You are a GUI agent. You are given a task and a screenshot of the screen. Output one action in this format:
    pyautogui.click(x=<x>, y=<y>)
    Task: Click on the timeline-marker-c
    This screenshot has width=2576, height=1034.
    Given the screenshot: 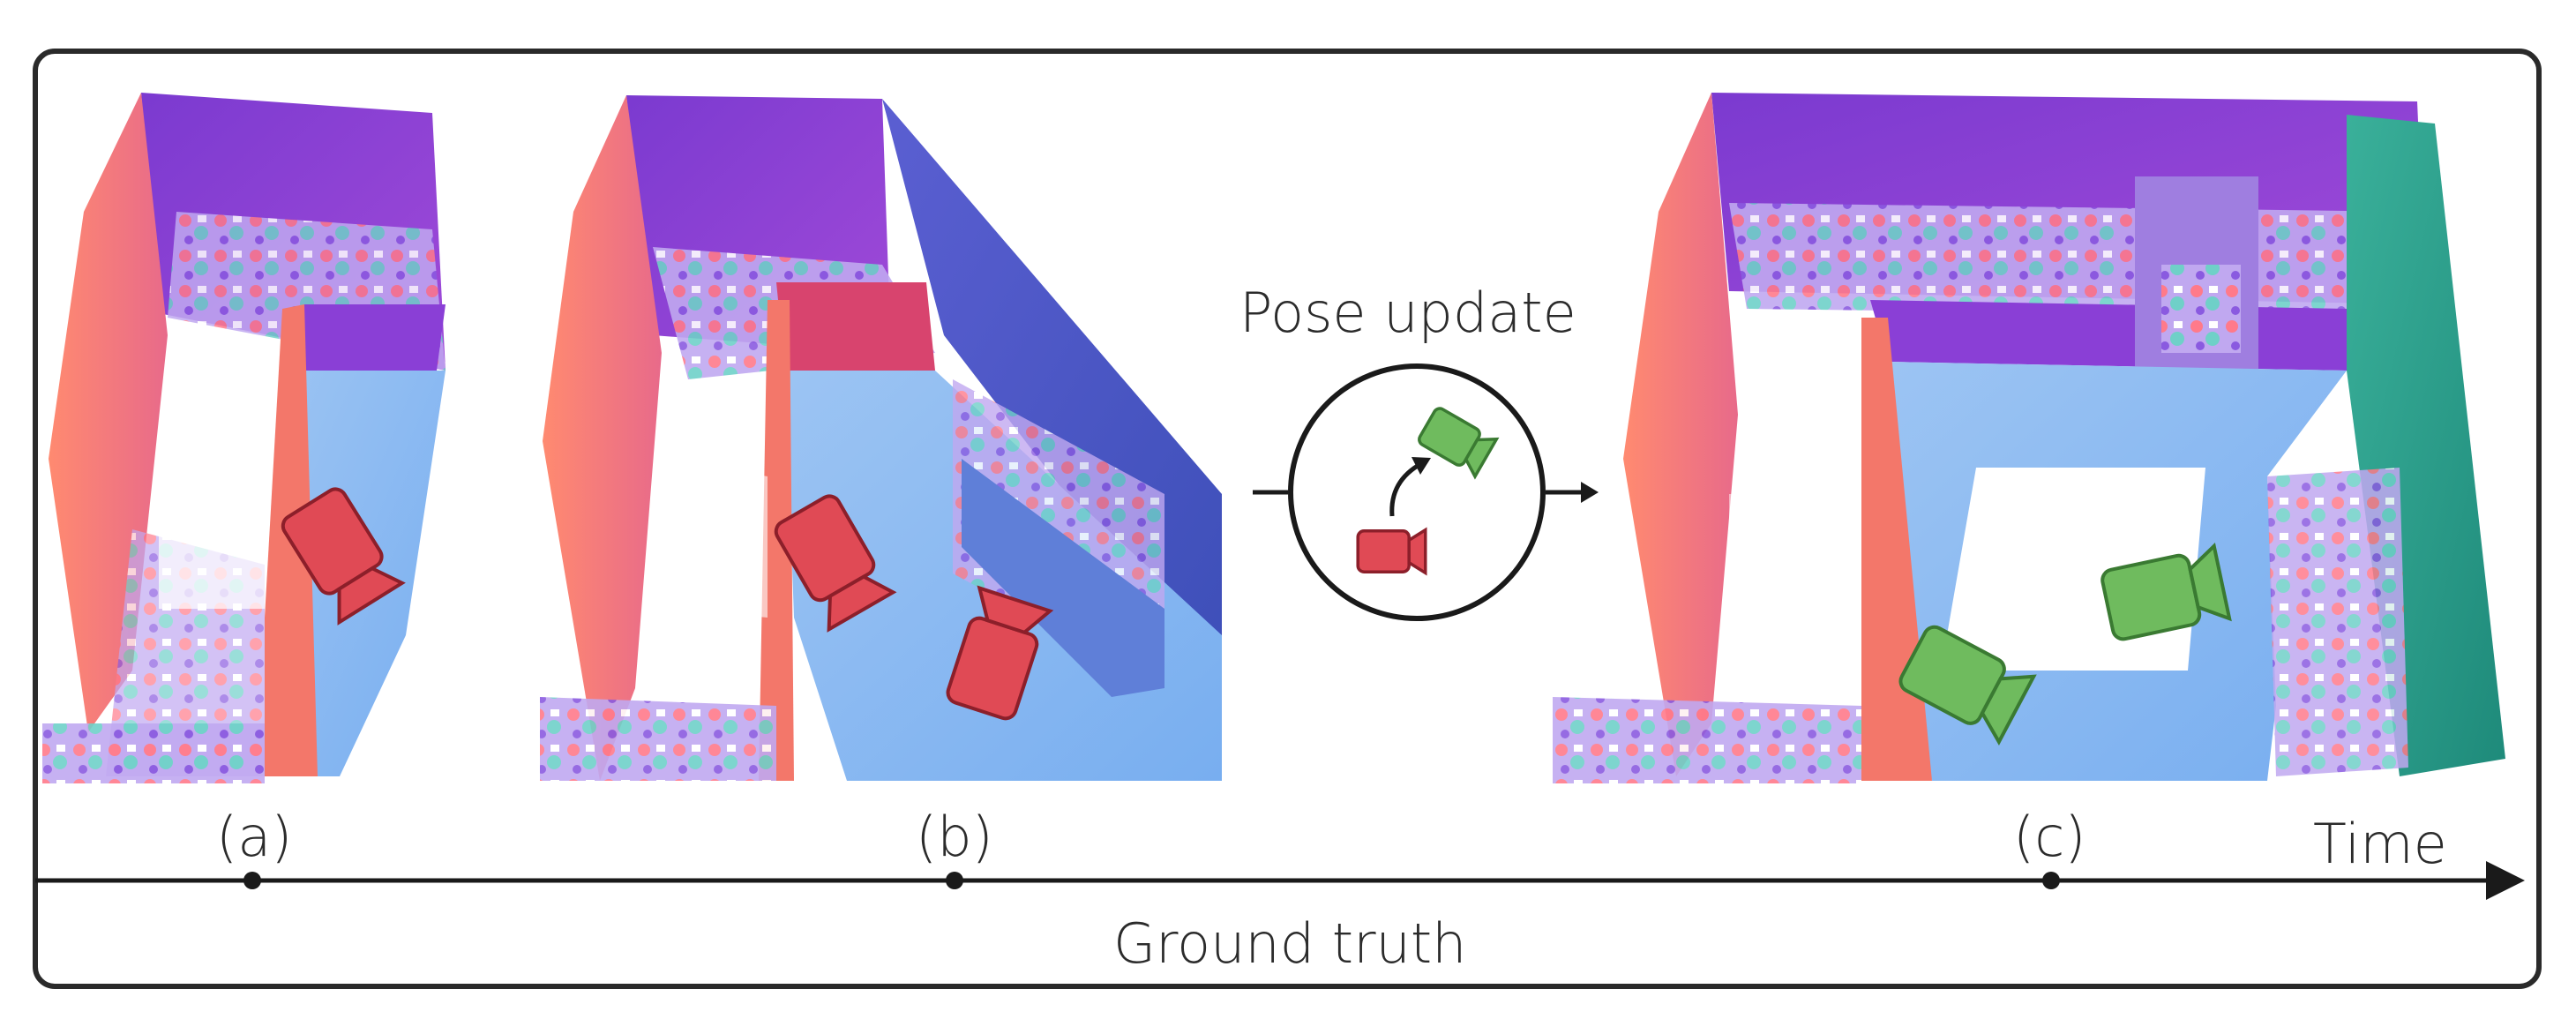 What is the action you would take?
    pyautogui.click(x=2051, y=880)
    